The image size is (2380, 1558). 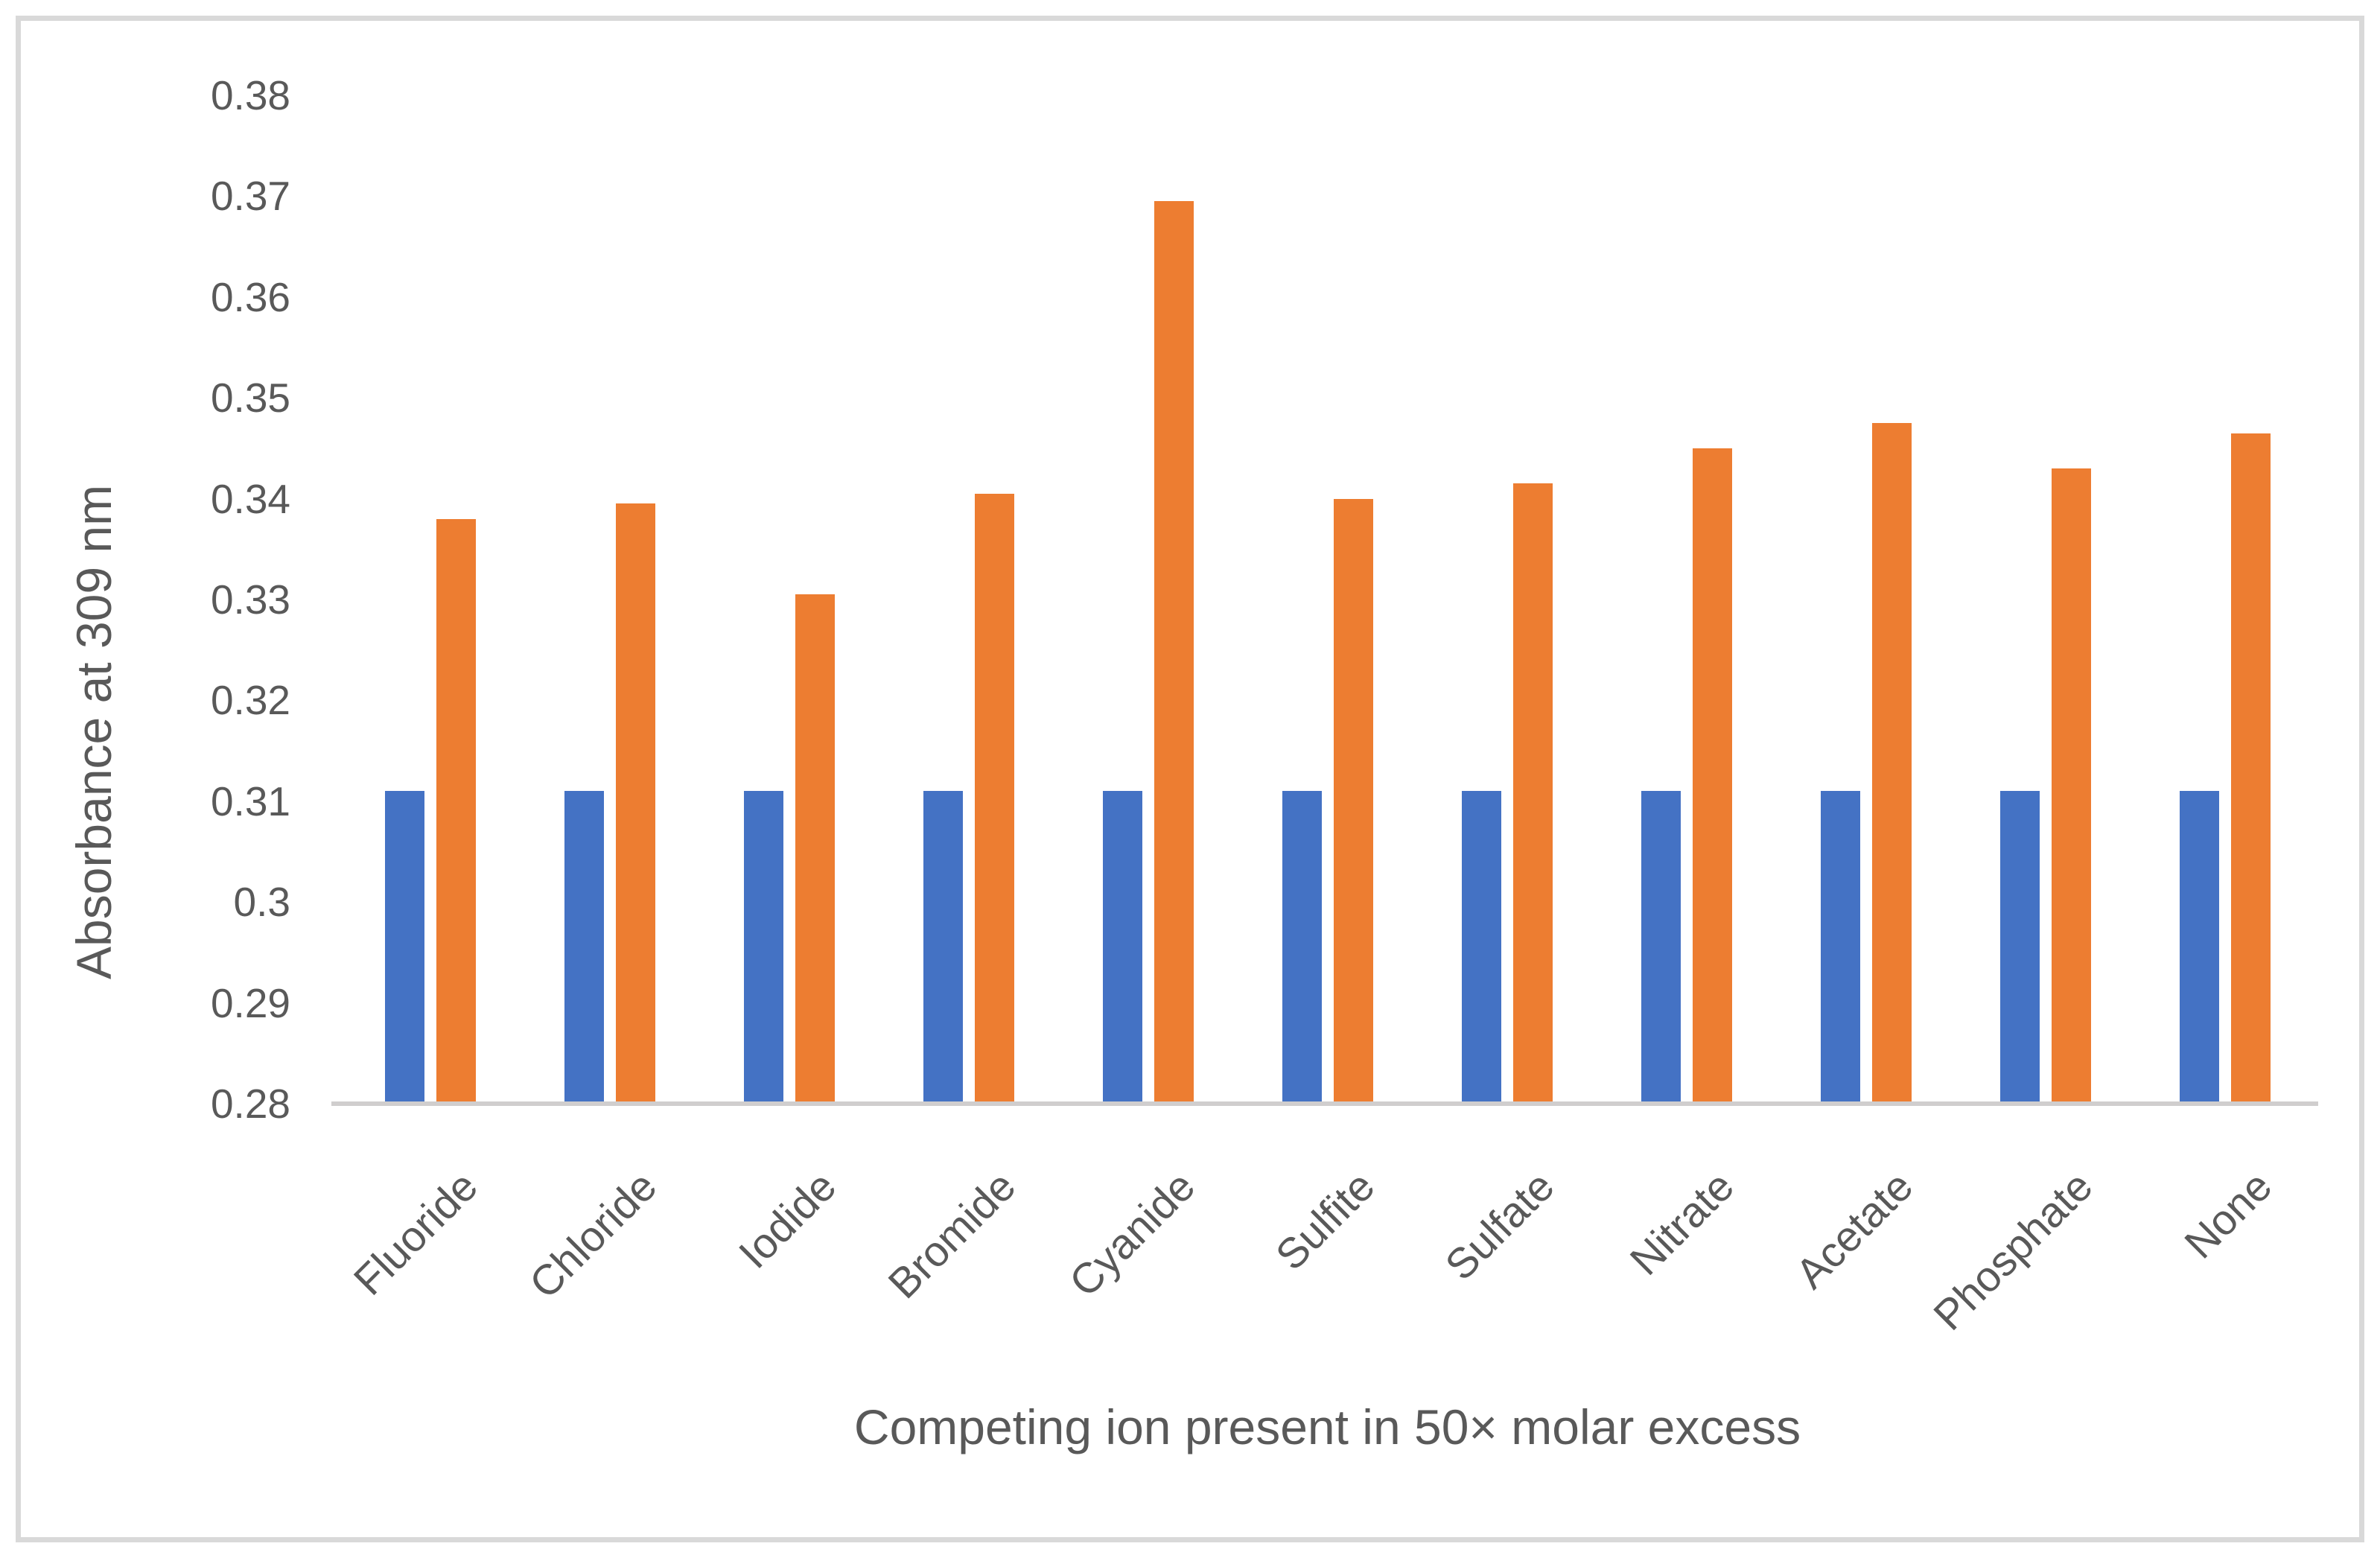 What do you see at coordinates (2199, 948) in the screenshot?
I see `bar-blue-none` at bounding box center [2199, 948].